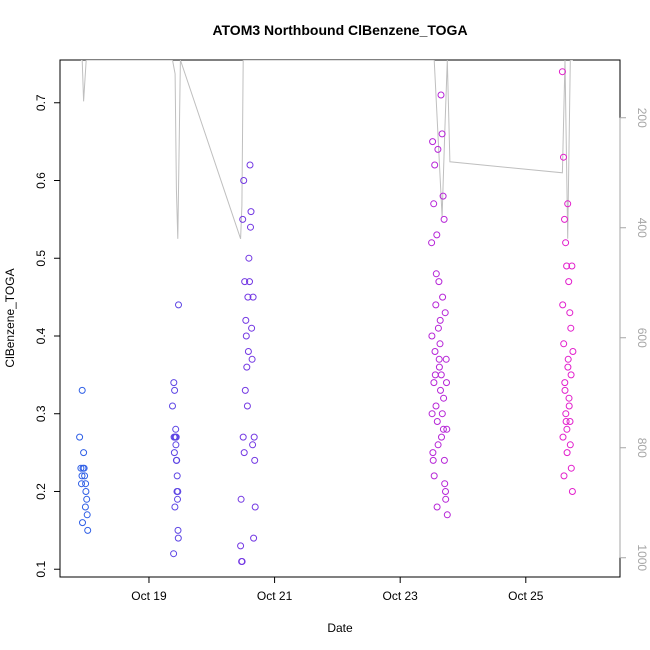 This screenshot has height=650, width=650. I want to click on chart-title: ATOM3 Northbound ClBenzene_TOGA, so click(339, 30).